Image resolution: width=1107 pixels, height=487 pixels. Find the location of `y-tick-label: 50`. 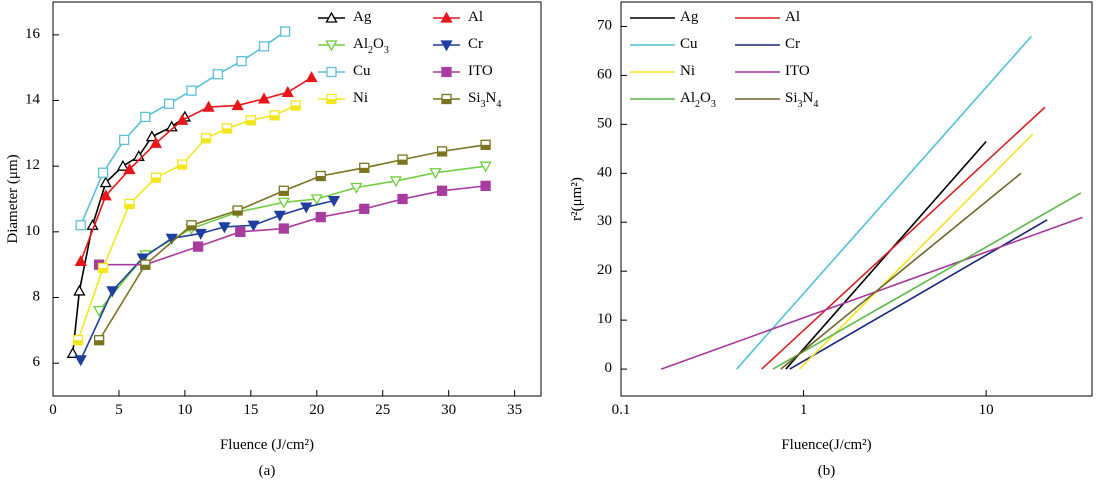

y-tick-label: 50 is located at coordinates (604, 124).